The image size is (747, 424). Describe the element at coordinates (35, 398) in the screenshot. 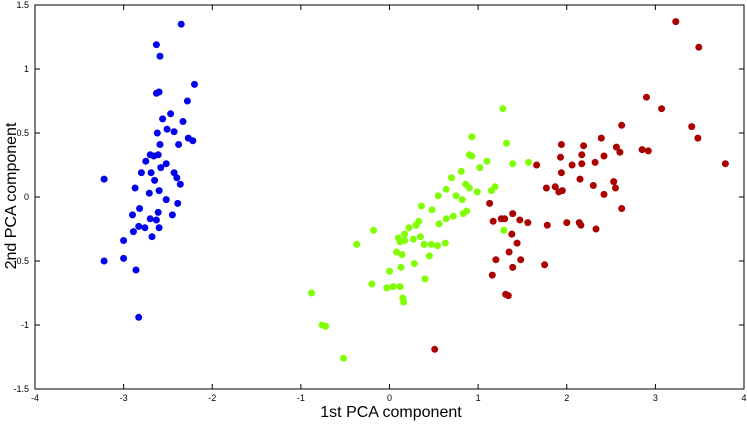

I see `x-tick-label: -4` at that location.